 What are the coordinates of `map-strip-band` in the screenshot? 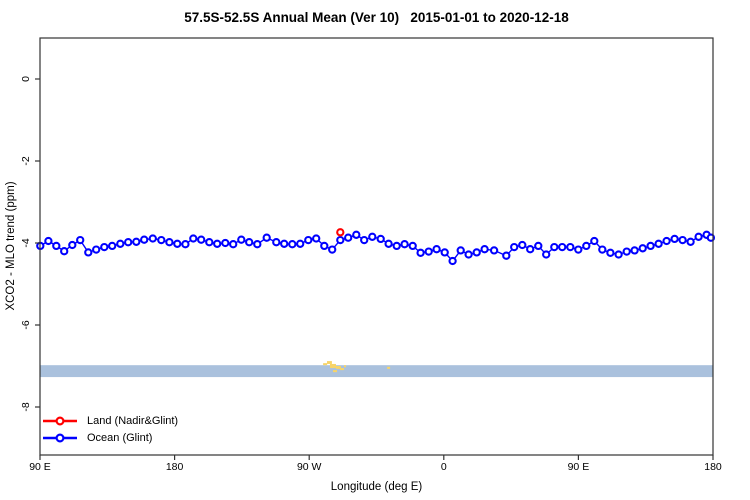 It's located at (376, 371).